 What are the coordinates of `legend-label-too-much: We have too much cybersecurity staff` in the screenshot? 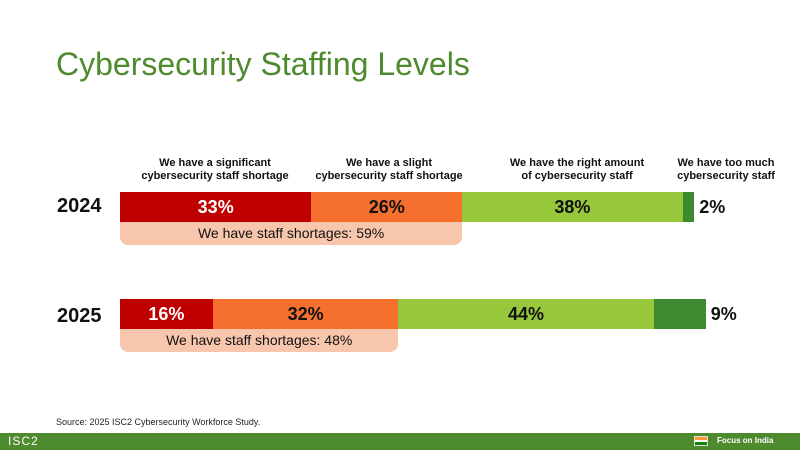 It's located at (726, 170).